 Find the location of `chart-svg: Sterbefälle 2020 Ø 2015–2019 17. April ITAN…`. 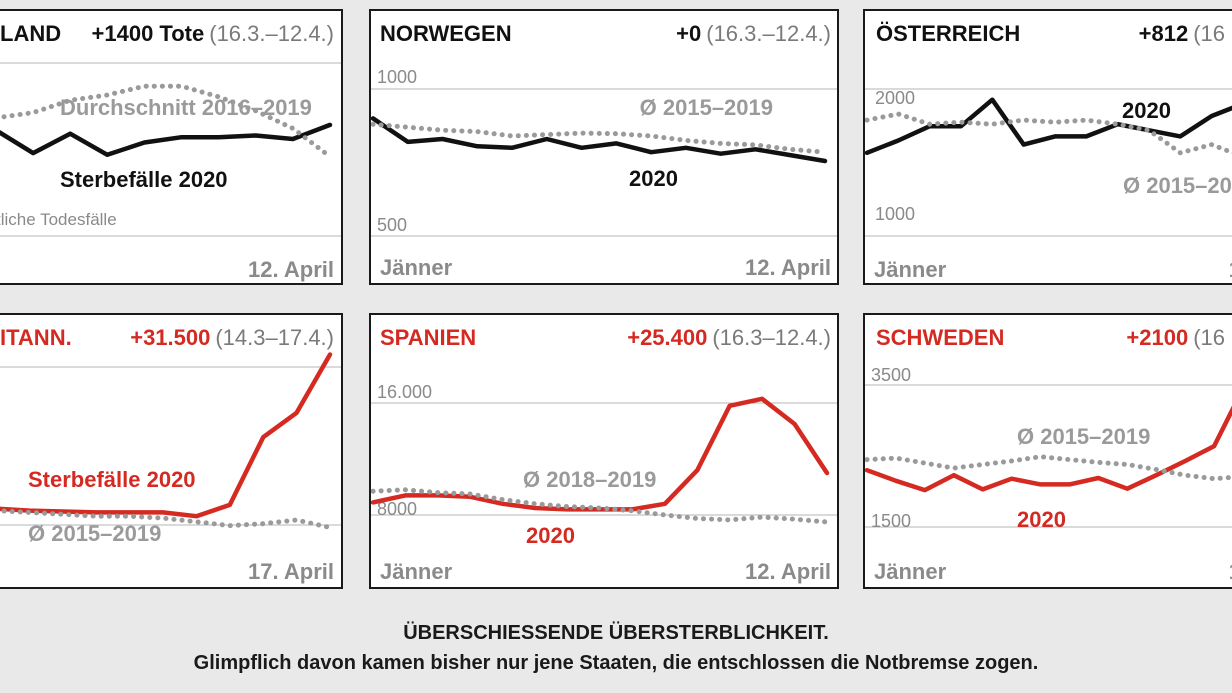

chart-svg: Sterbefälle 2020 Ø 2015–2019 17. April ITAN… is located at coordinates (170, 454).